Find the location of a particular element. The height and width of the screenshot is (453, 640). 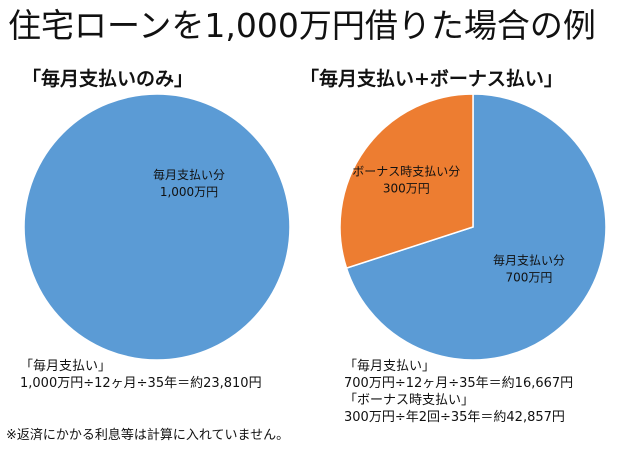

calc-heading-bonus: 「ボーナス時支払い」 is located at coordinates (409, 400).